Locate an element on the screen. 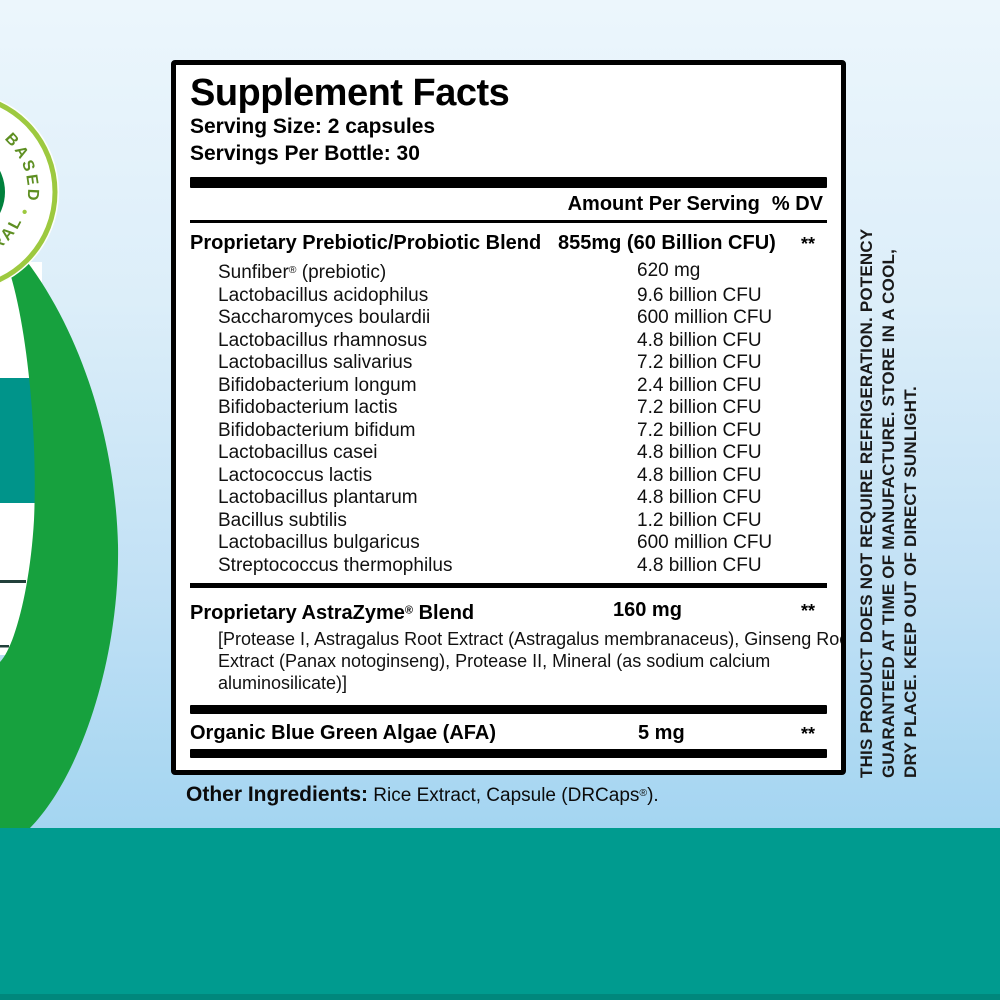  badge-ring is located at coordinates (29, 192).